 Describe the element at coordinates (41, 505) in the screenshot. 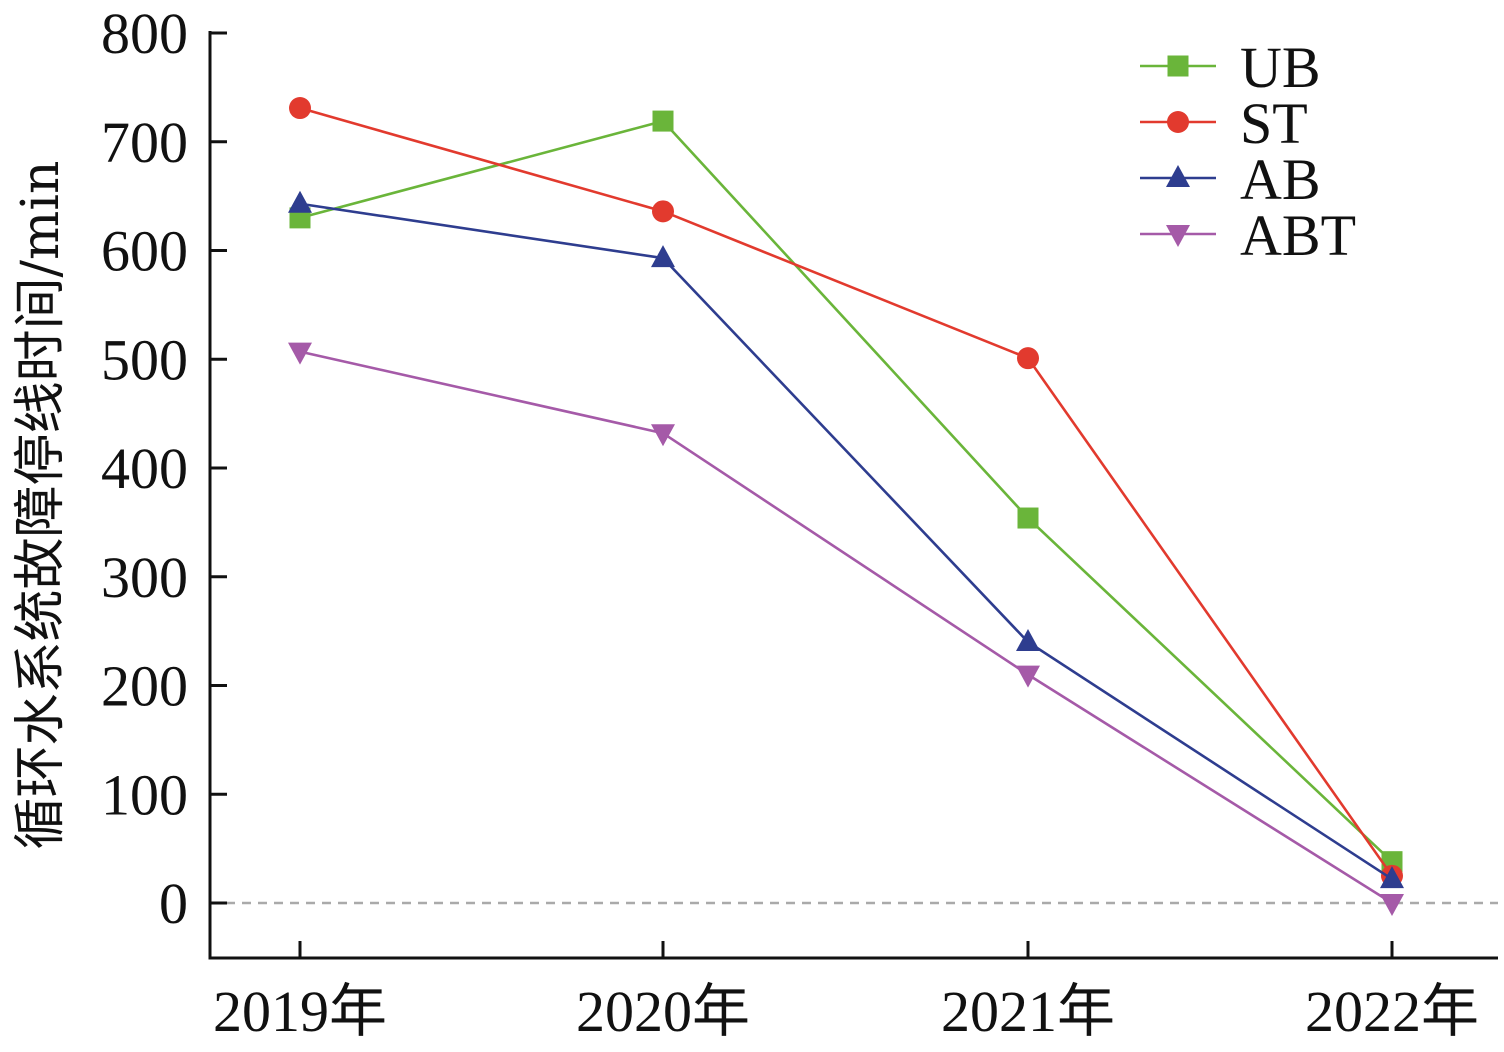

I see `y-axis-label: 循环水系统故障停线时间/min` at that location.